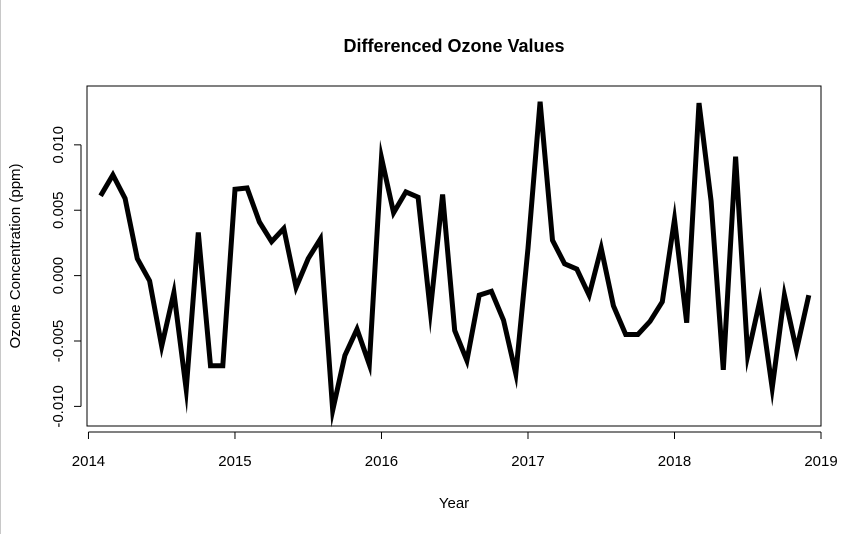 This screenshot has height=534, width=865. Describe the element at coordinates (15, 255) in the screenshot. I see `y-axis-label: Ozone Concentration (ppm)` at that location.